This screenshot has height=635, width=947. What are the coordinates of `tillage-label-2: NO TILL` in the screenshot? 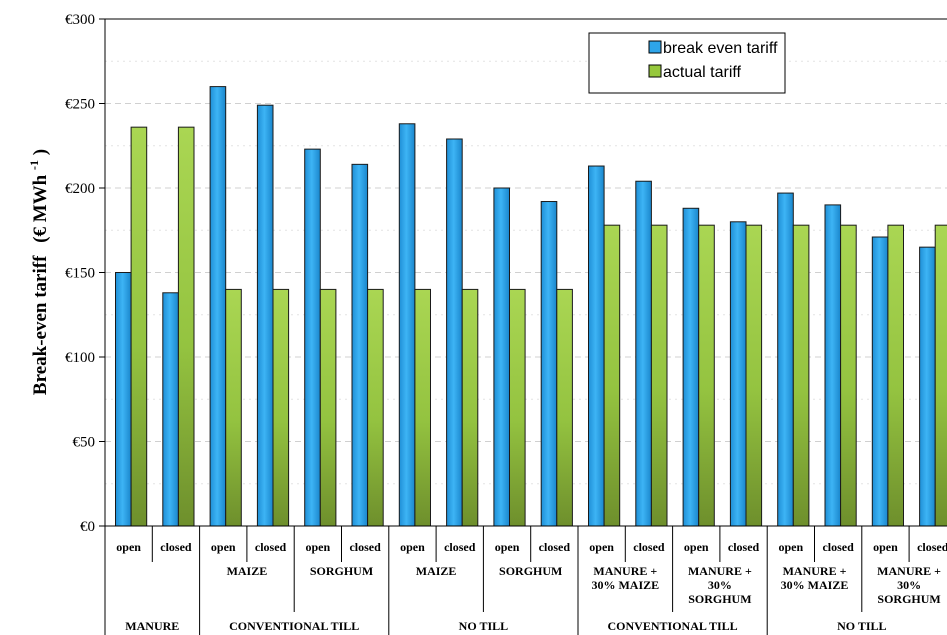 It's located at (483, 626).